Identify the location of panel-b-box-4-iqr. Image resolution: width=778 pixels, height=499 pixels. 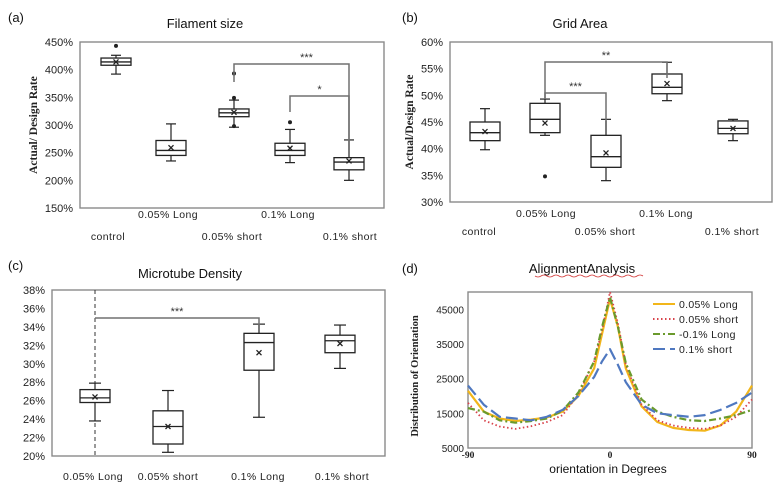
(733, 127).